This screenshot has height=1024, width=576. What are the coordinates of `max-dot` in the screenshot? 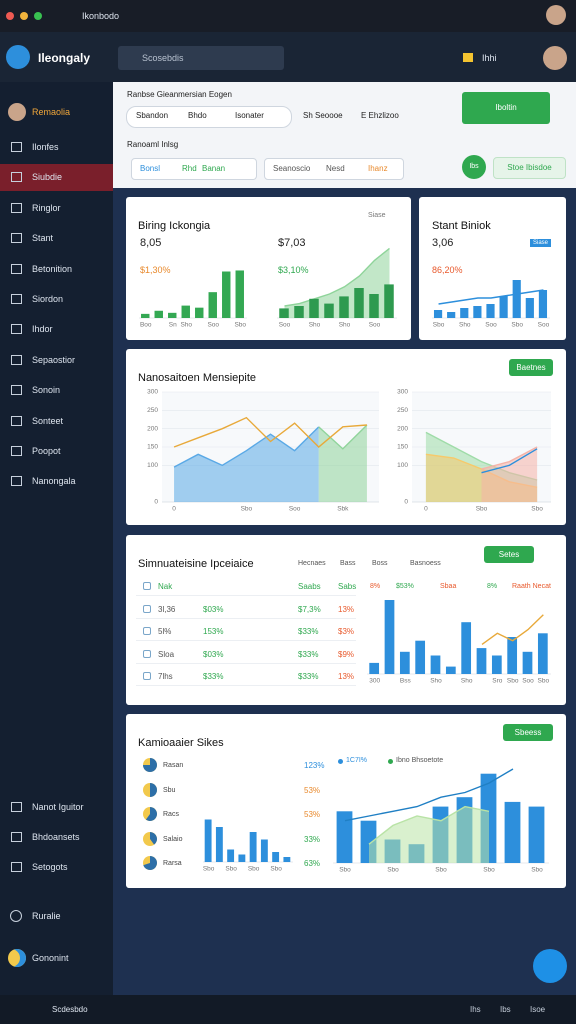 It's located at (38, 16).